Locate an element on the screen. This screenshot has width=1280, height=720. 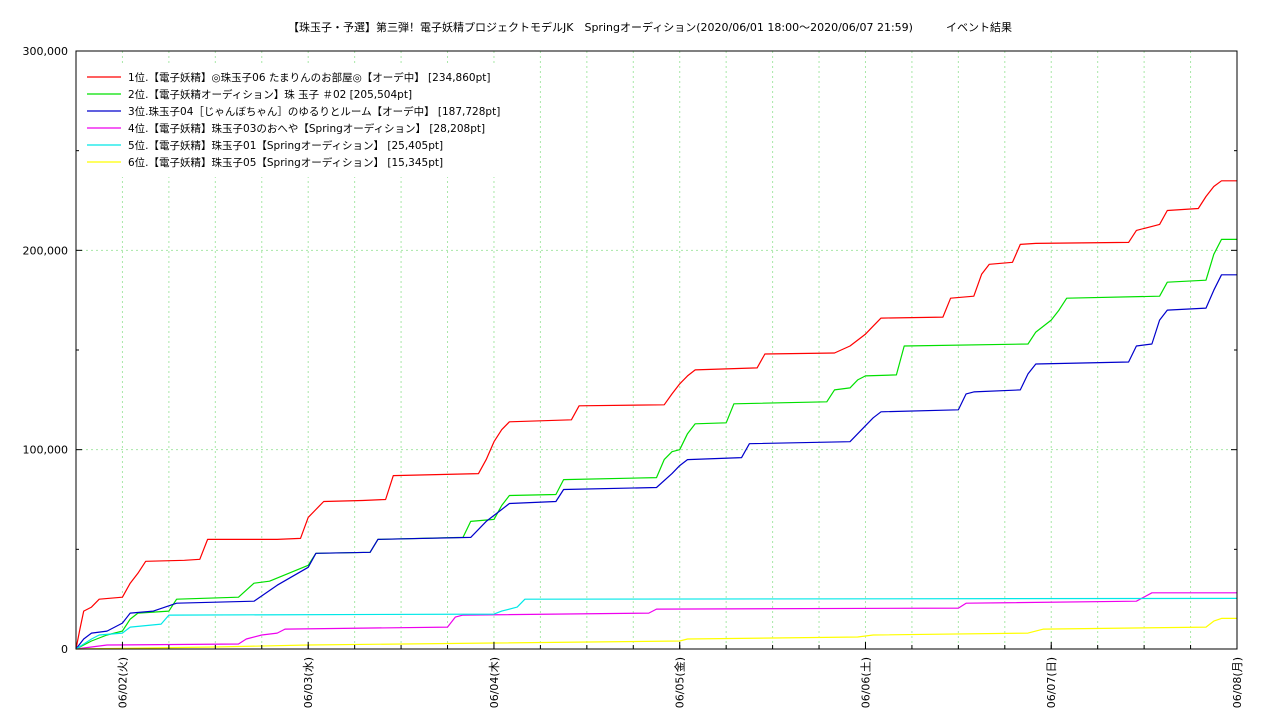
legend-entry-2: 2位.【電子妖精オーディション】珠 玉子 ＃02 [205,504pt] is located at coordinates (270, 94).